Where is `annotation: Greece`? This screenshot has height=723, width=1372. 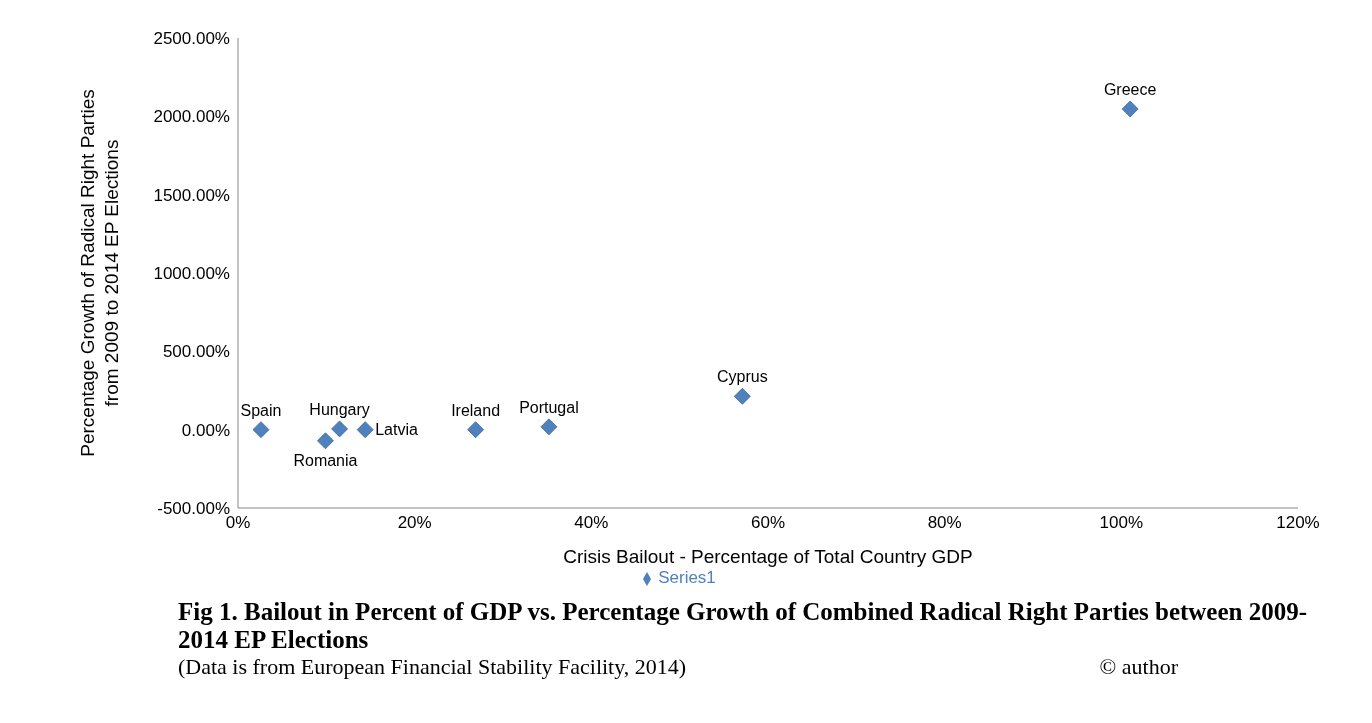
annotation: Greece is located at coordinates (1130, 89).